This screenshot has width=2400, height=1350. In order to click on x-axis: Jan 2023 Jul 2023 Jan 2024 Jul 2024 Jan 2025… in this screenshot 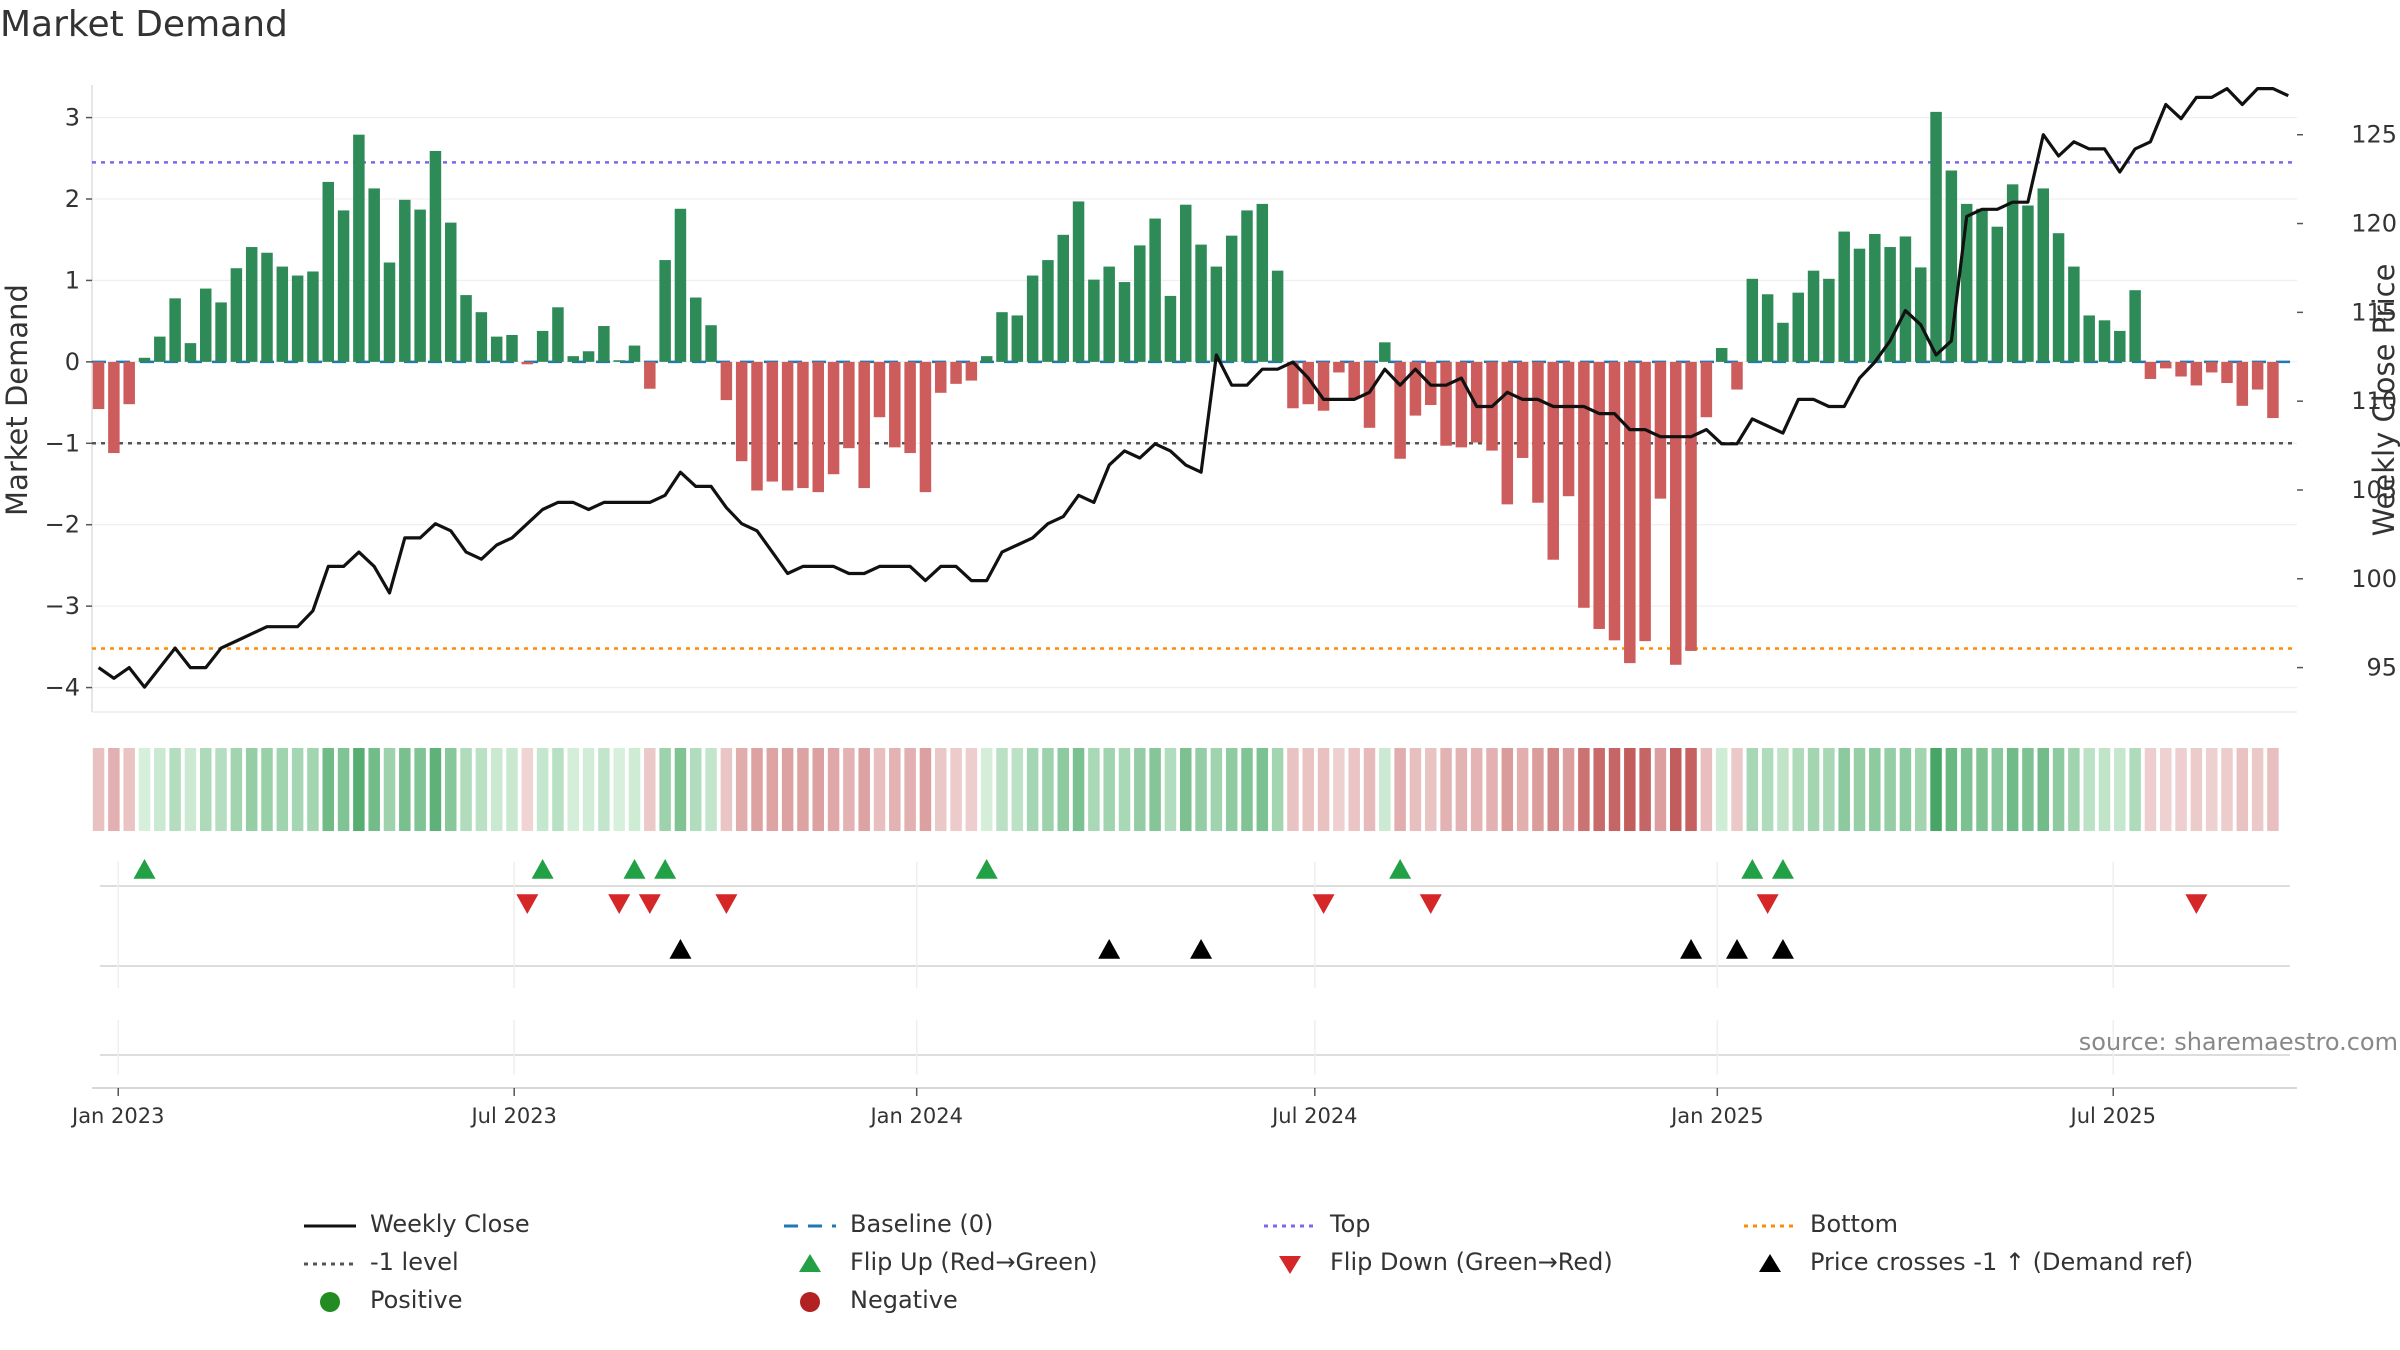, I will do `click(1113, 1108)`.